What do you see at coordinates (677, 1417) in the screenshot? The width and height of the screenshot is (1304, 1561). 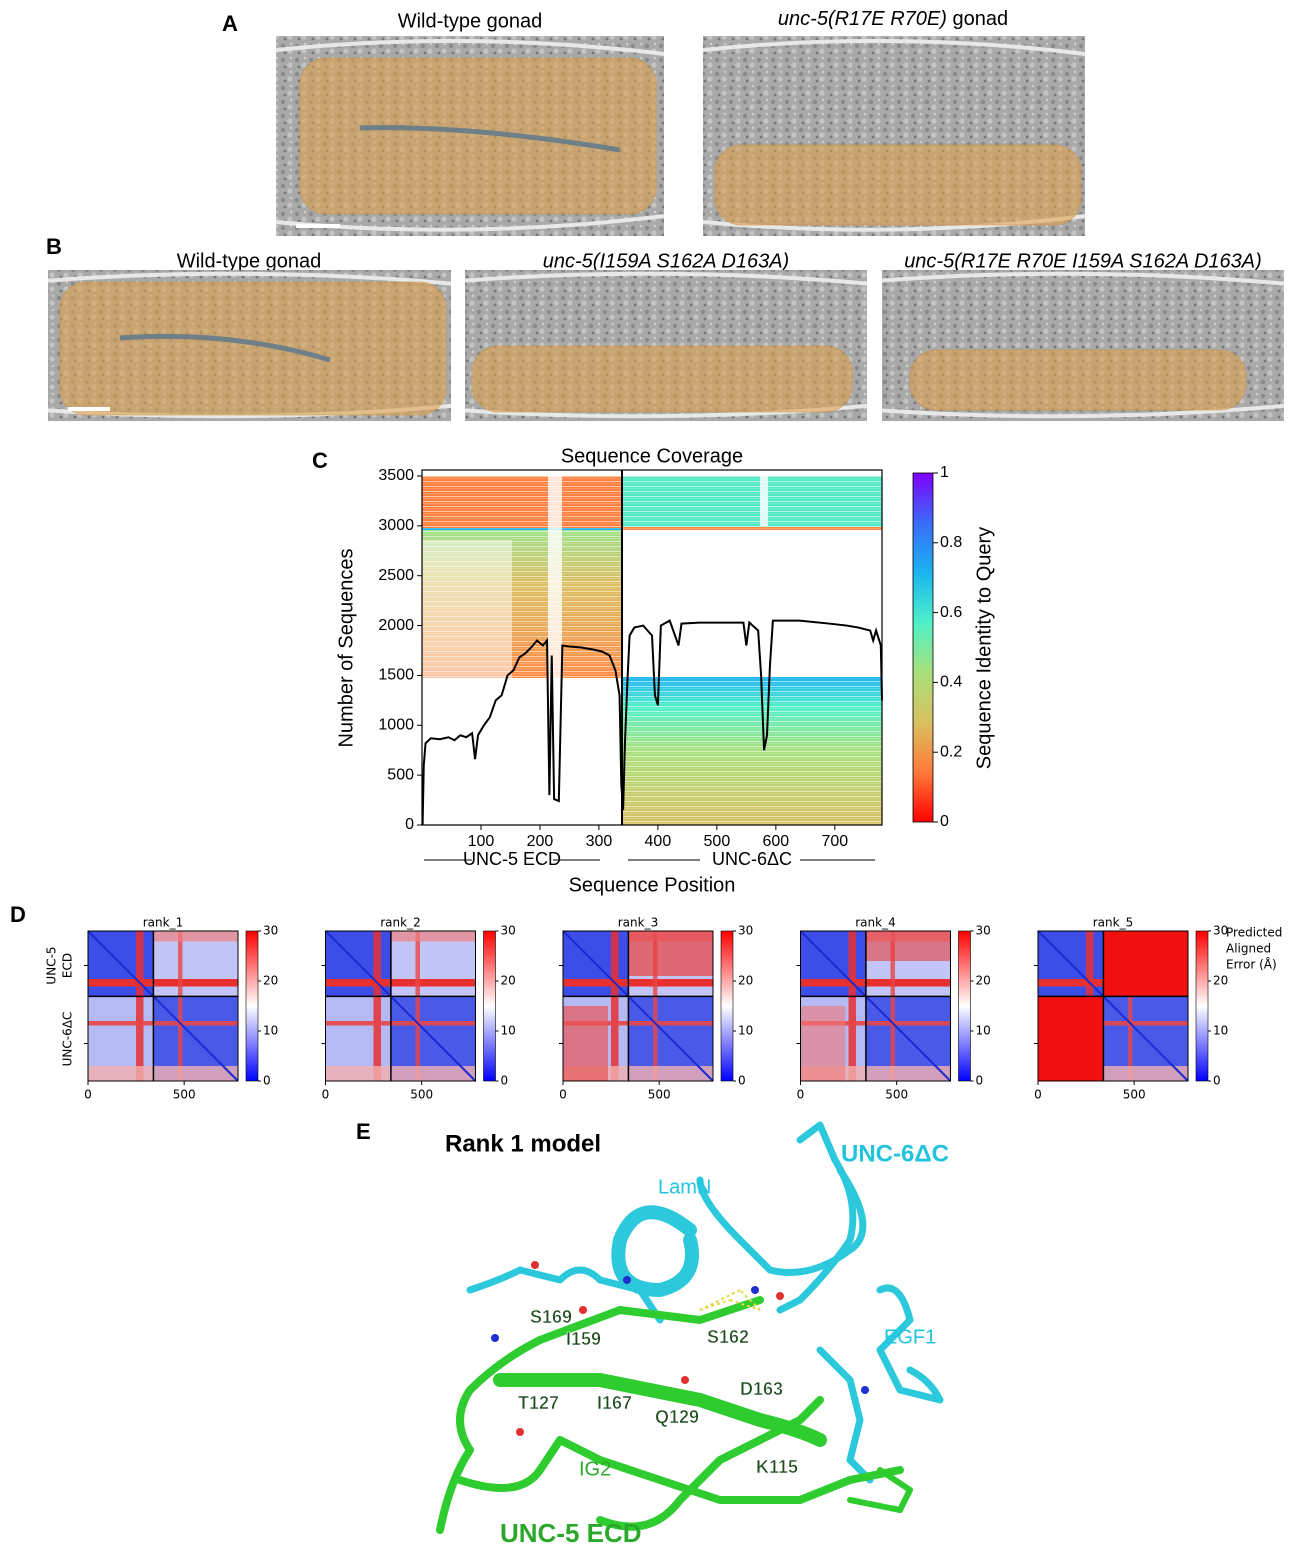 I see `residue-label: Q129` at bounding box center [677, 1417].